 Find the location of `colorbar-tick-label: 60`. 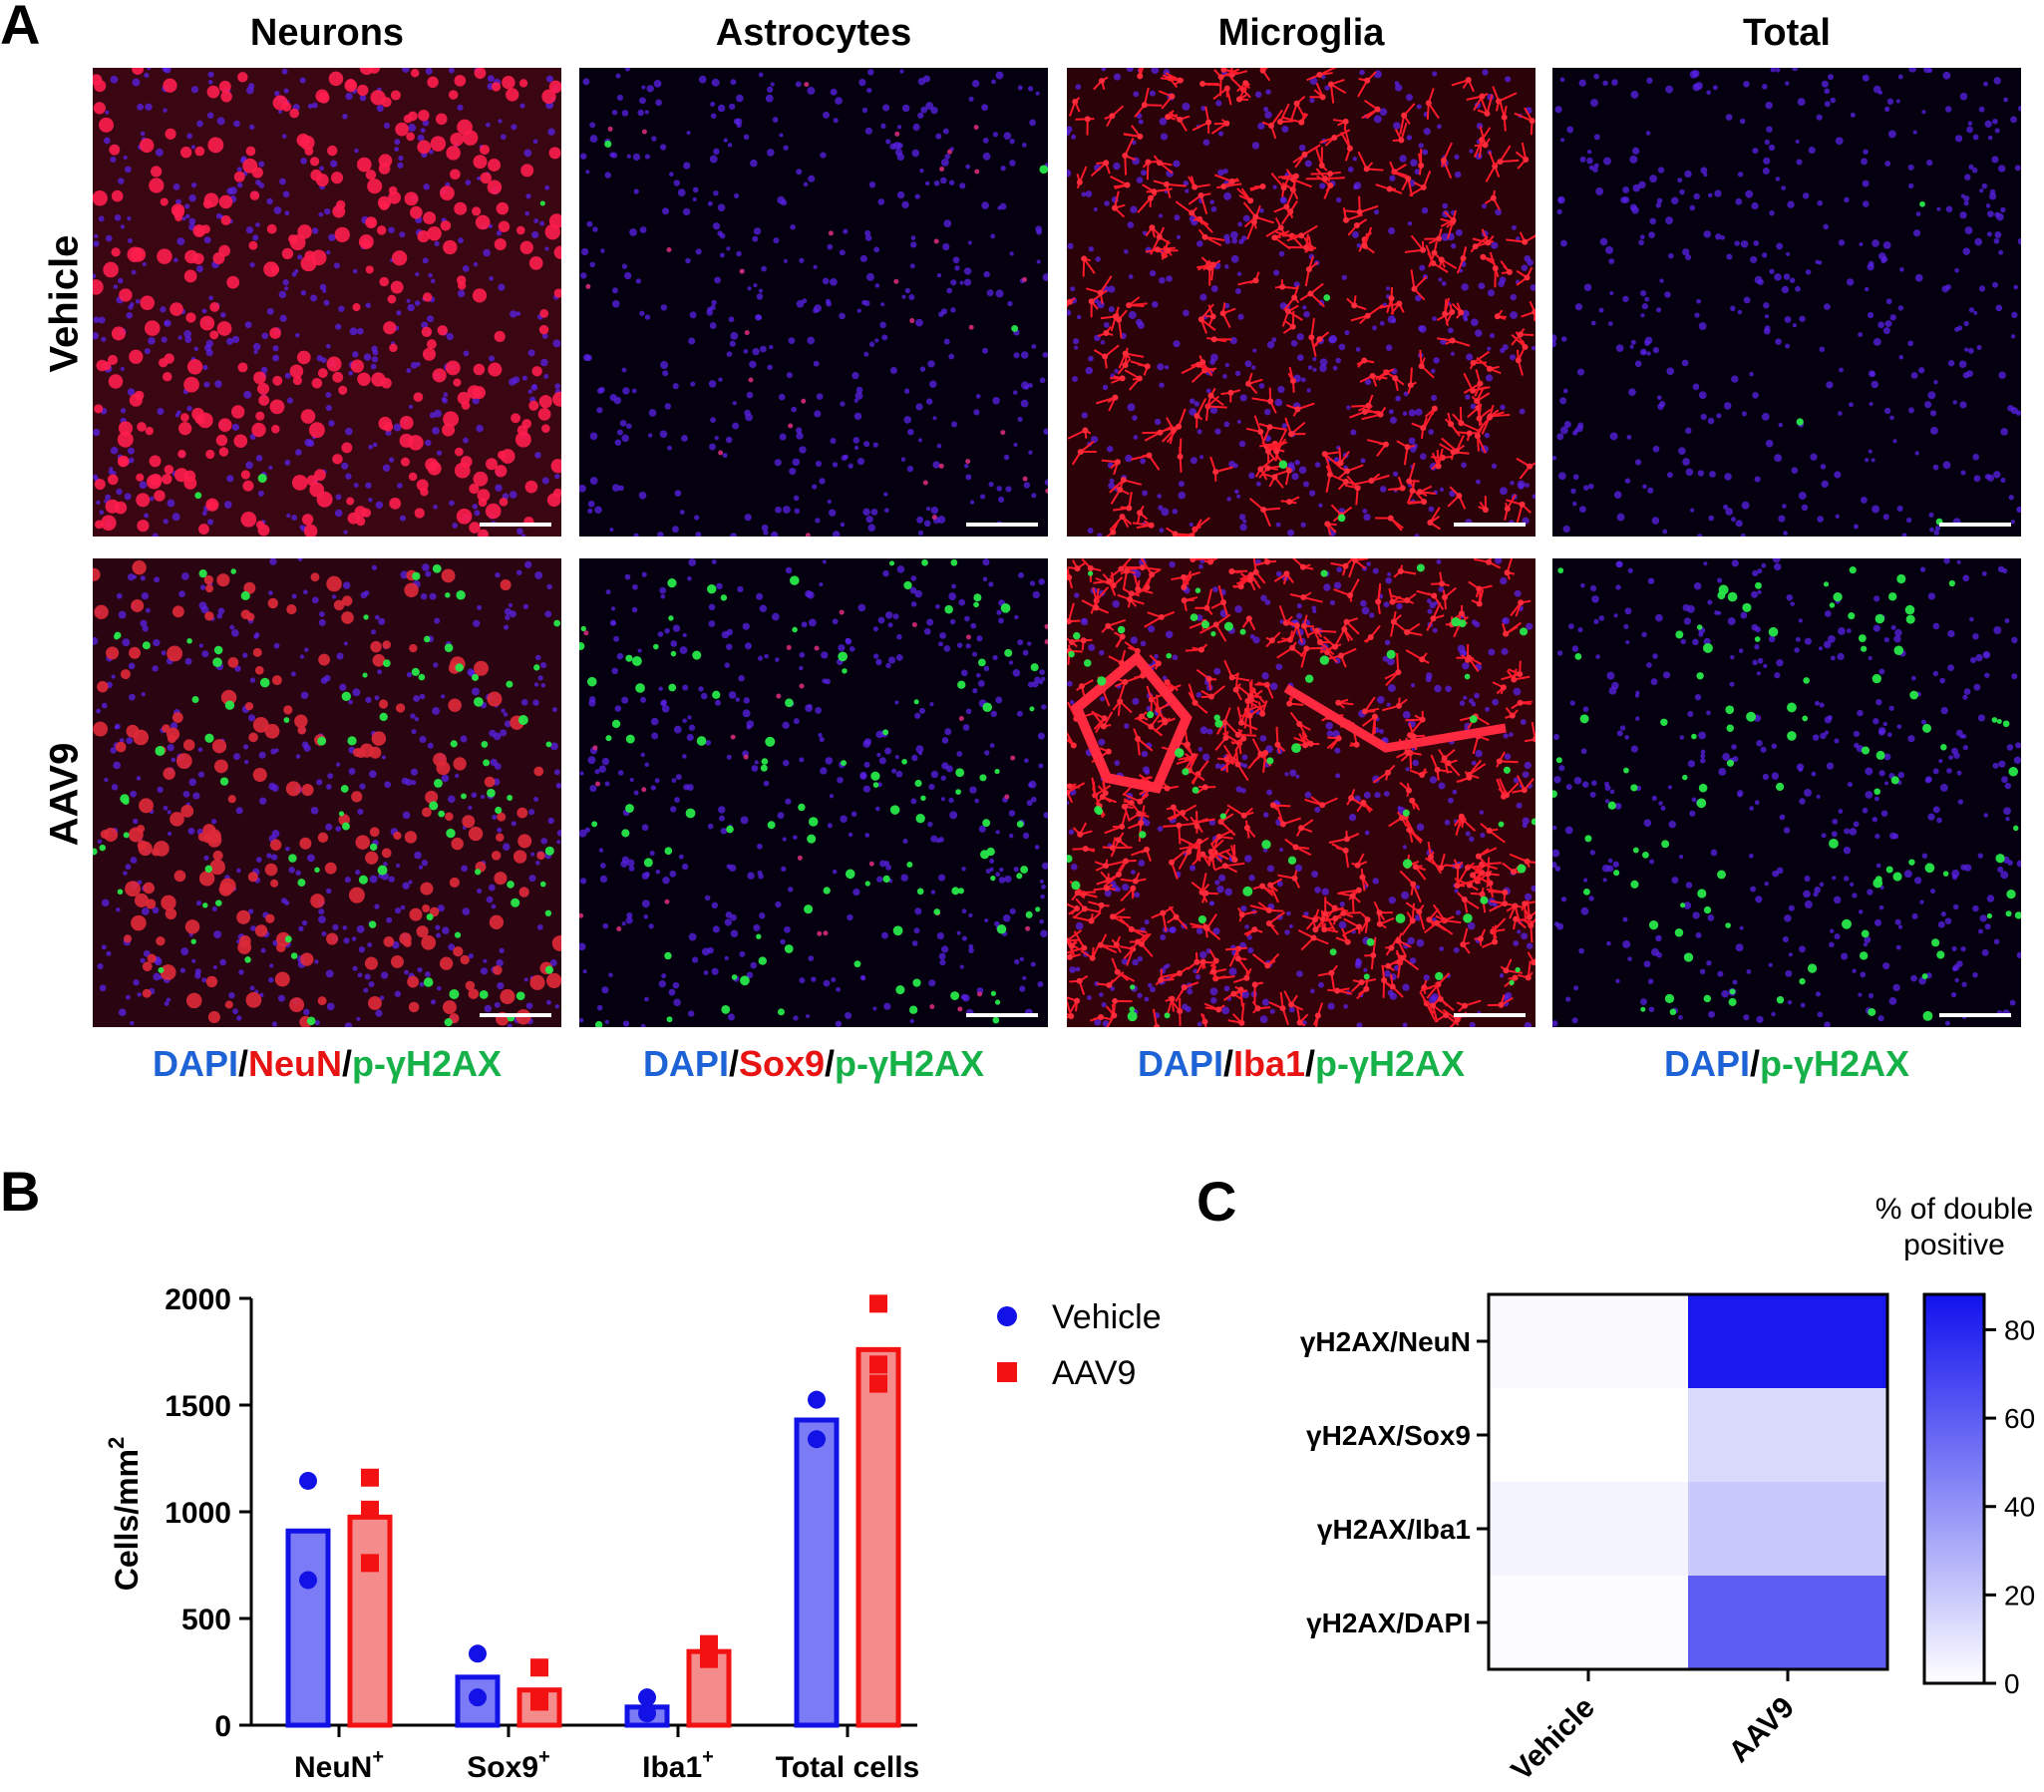

colorbar-tick-label: 60 is located at coordinates (2019, 1418).